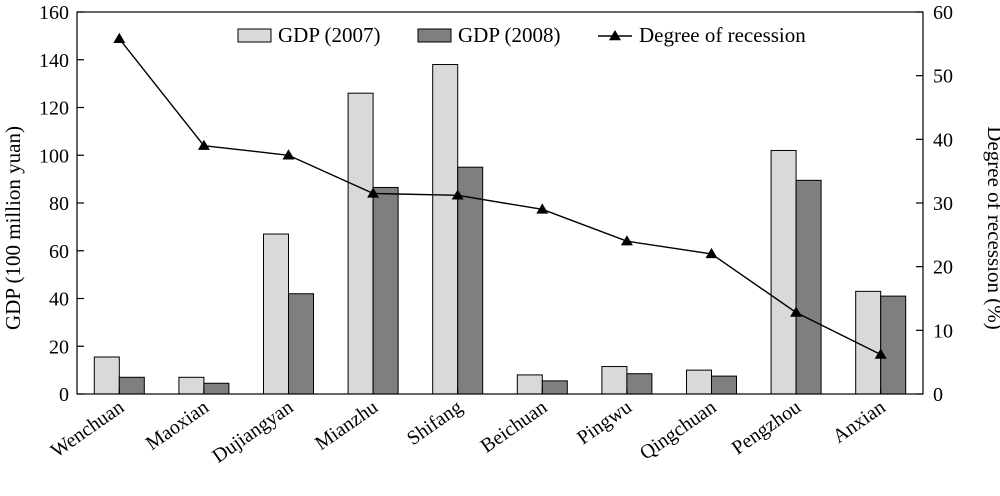 This screenshot has width=1000, height=496. What do you see at coordinates (54, 156) in the screenshot?
I see `left-tick-label: 100` at bounding box center [54, 156].